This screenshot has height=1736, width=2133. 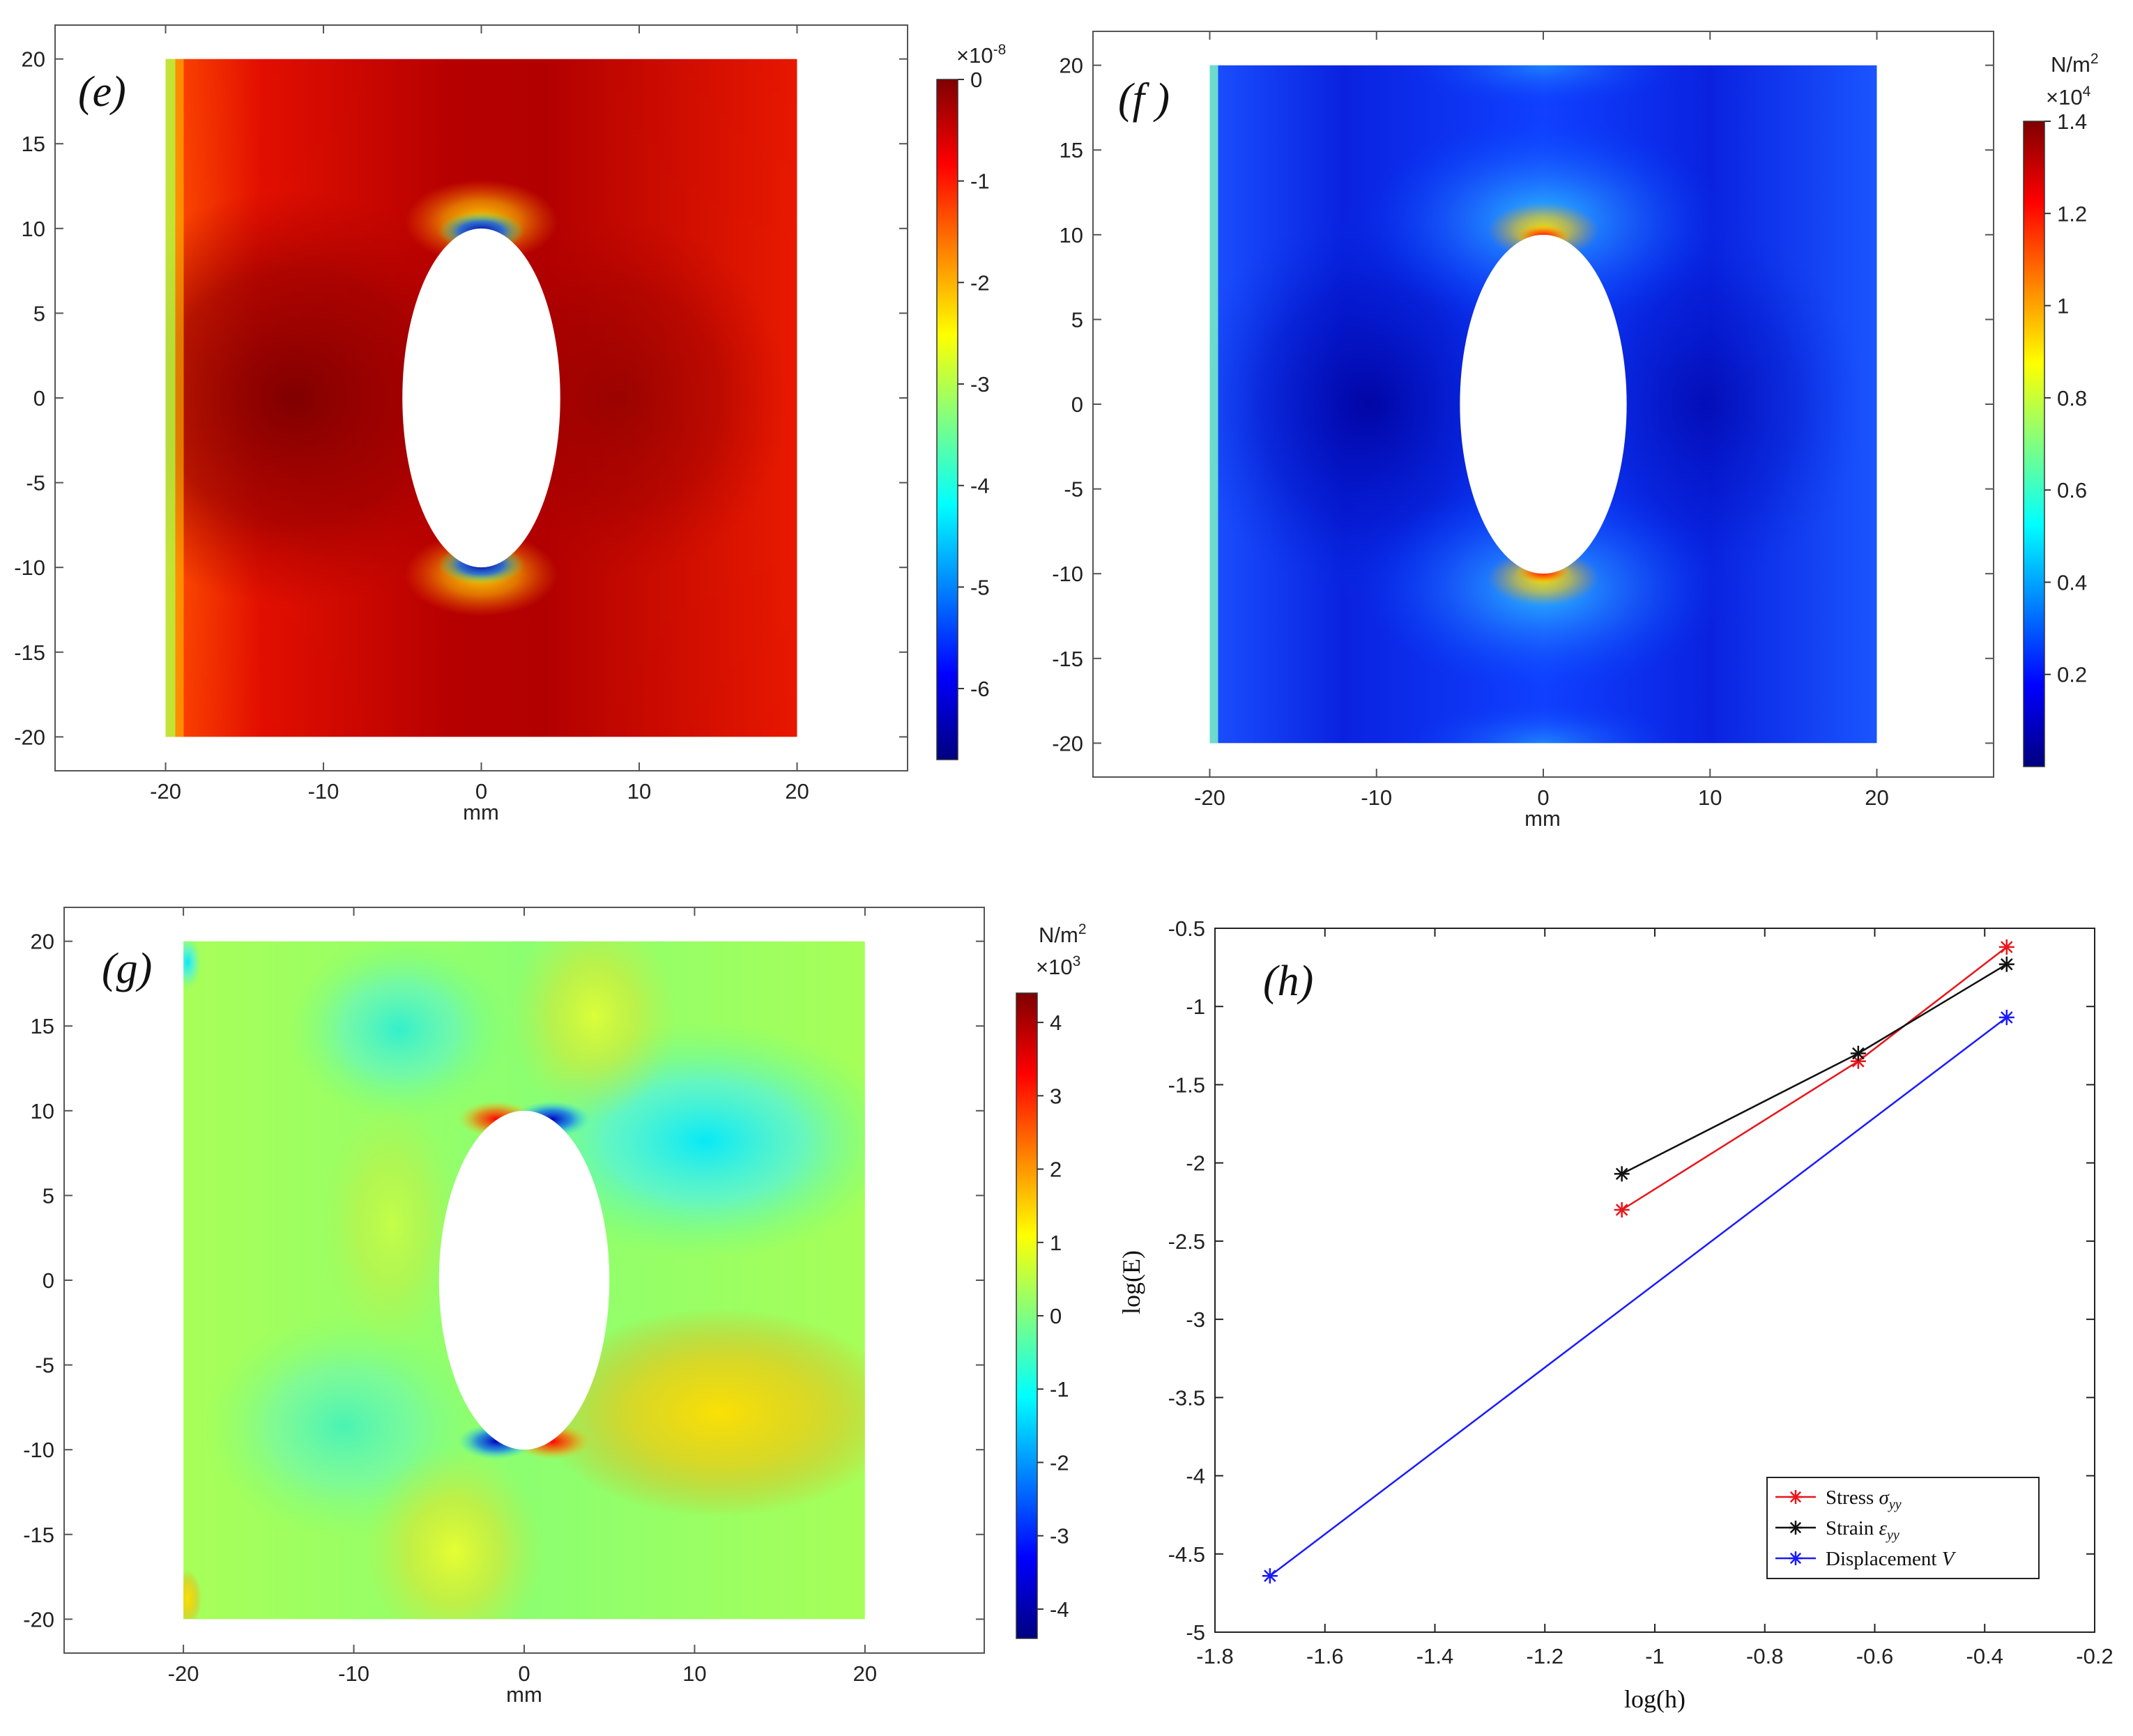 I want to click on series-line, so click(x=1638, y=1296).